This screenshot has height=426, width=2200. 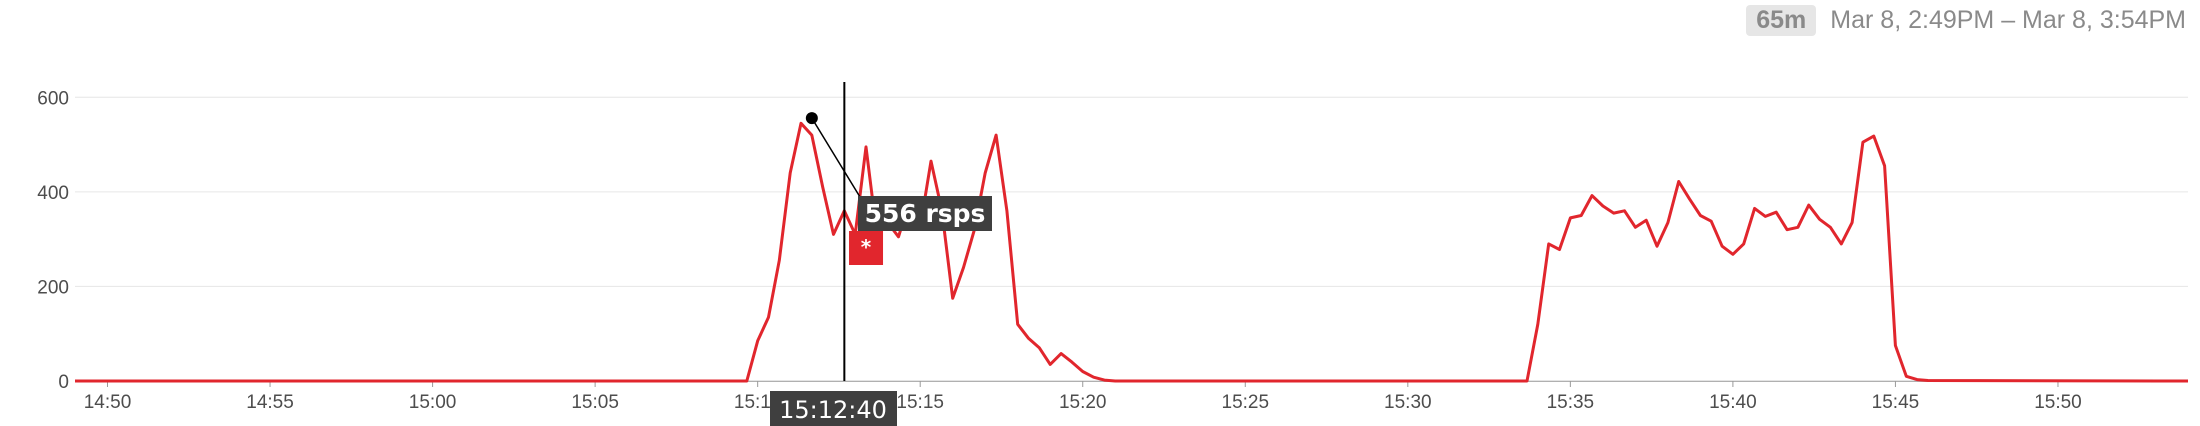 I want to click on cursor-overlay: 556 rsps * 15:12:40, so click(x=881, y=254).